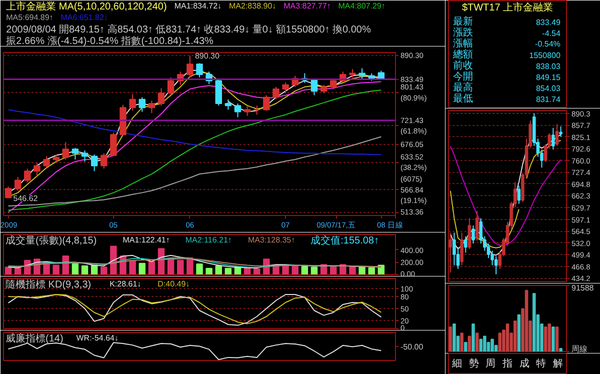  What do you see at coordinates (272, 240) in the screenshot?
I see `text: MA3:128.35↑` at bounding box center [272, 240].